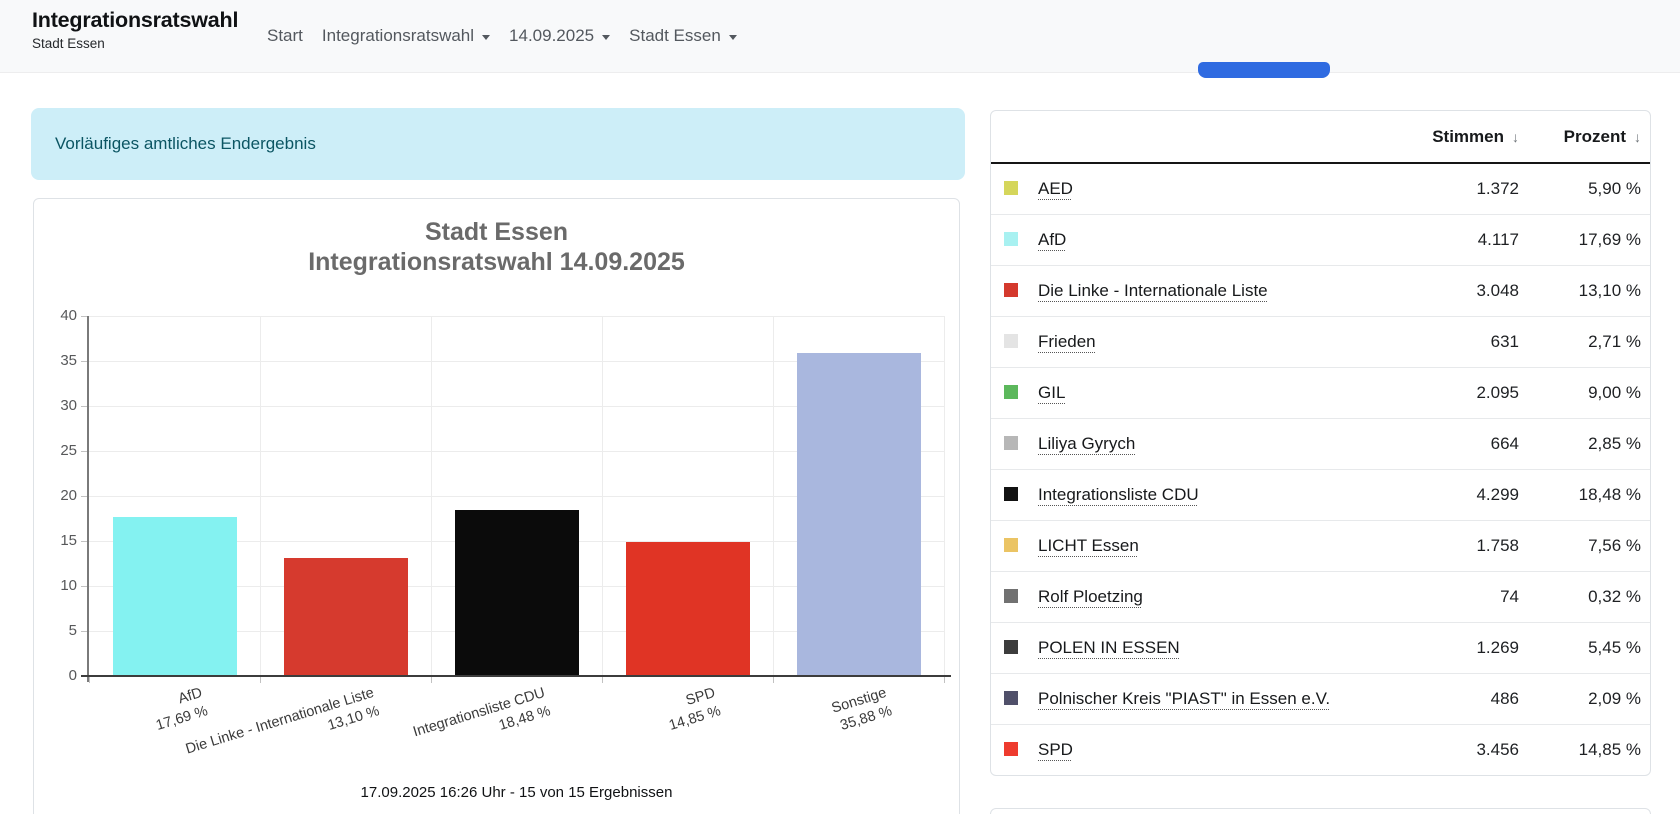  Describe the element at coordinates (1052, 239) in the screenshot. I see `party-link-afd: AfD` at that location.